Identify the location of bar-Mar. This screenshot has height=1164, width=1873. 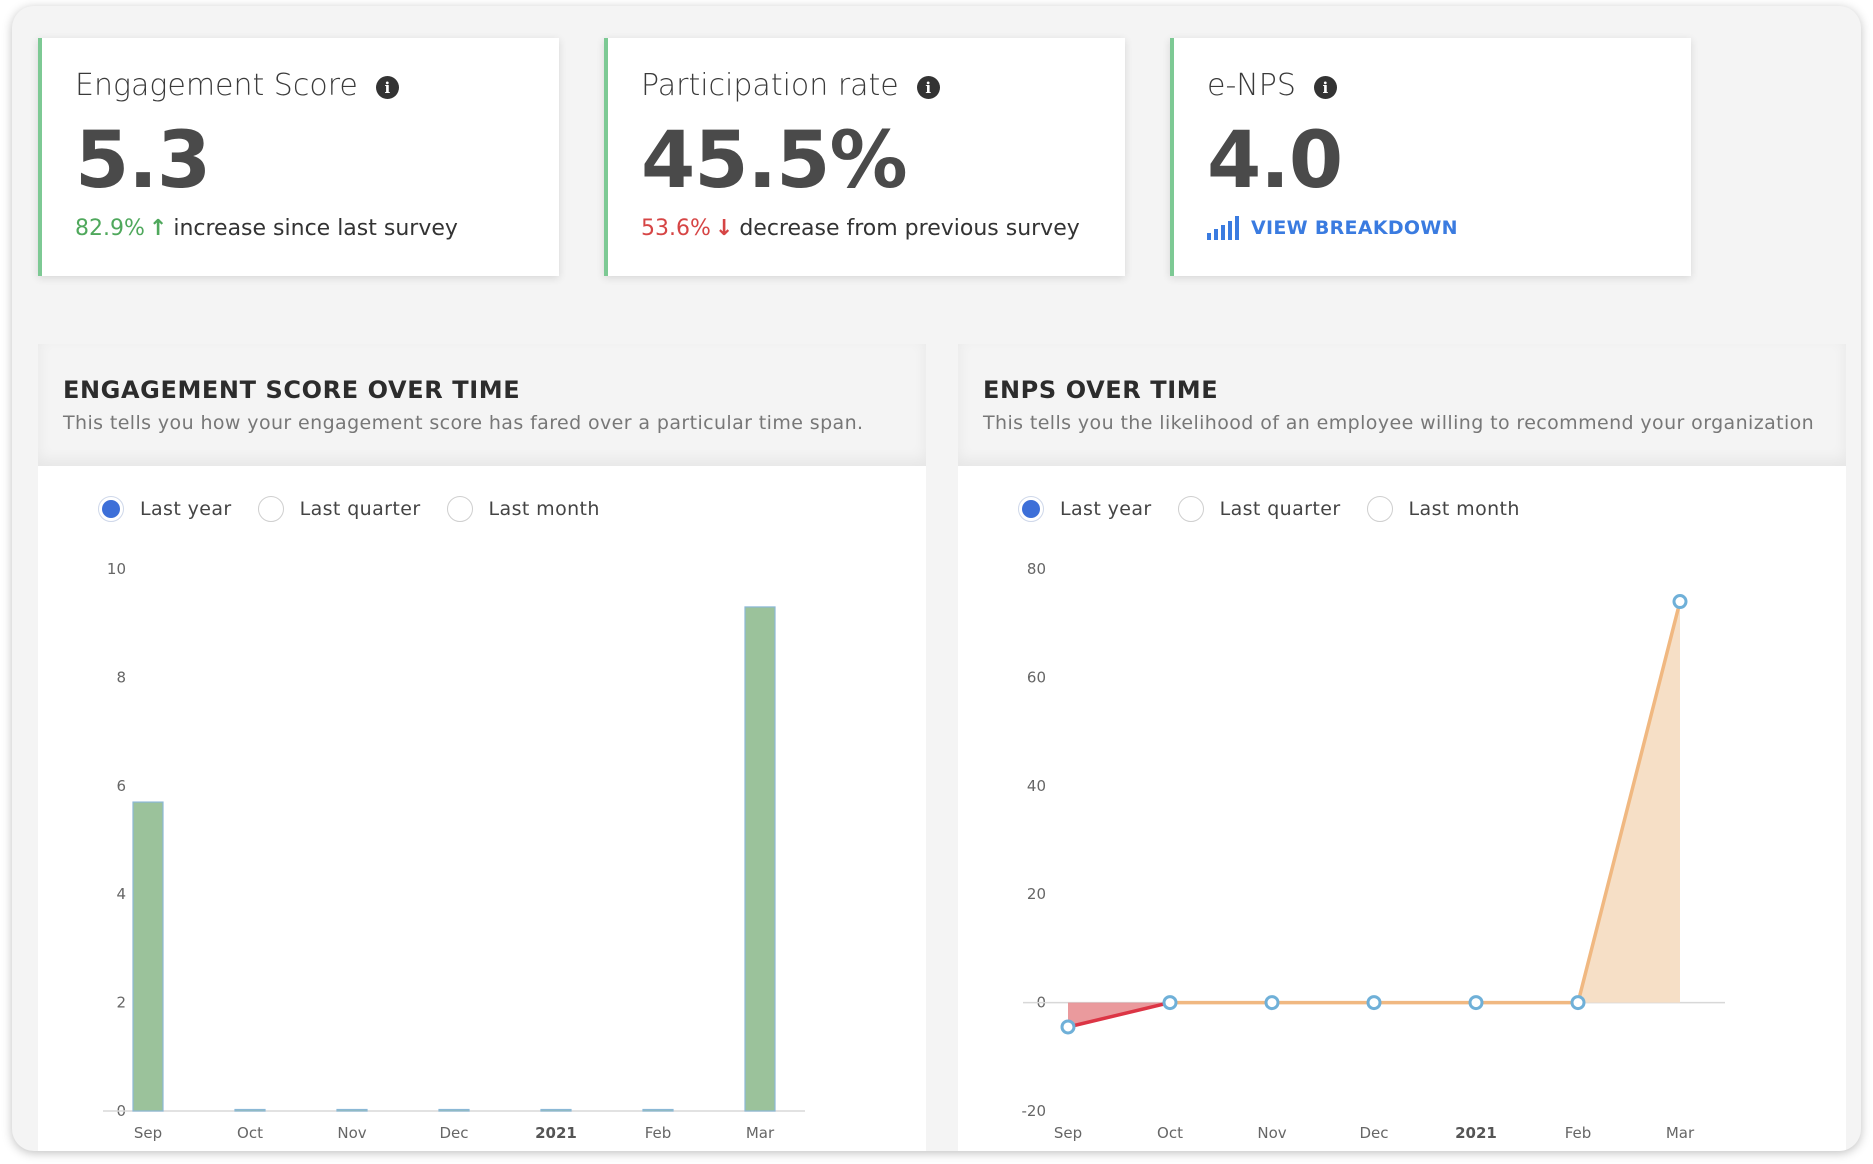
(760, 859).